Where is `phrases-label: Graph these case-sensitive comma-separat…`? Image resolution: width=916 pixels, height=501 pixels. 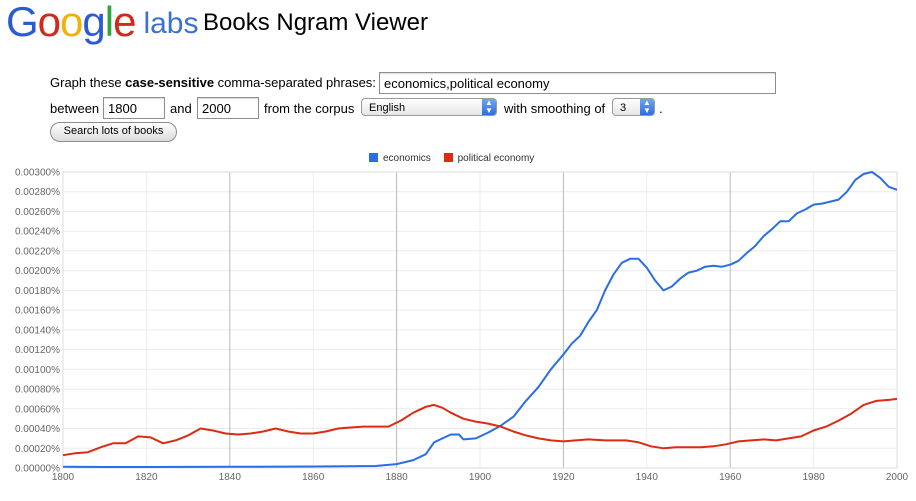
phrases-label: Graph these case-sensitive comma-separat… is located at coordinates (213, 82).